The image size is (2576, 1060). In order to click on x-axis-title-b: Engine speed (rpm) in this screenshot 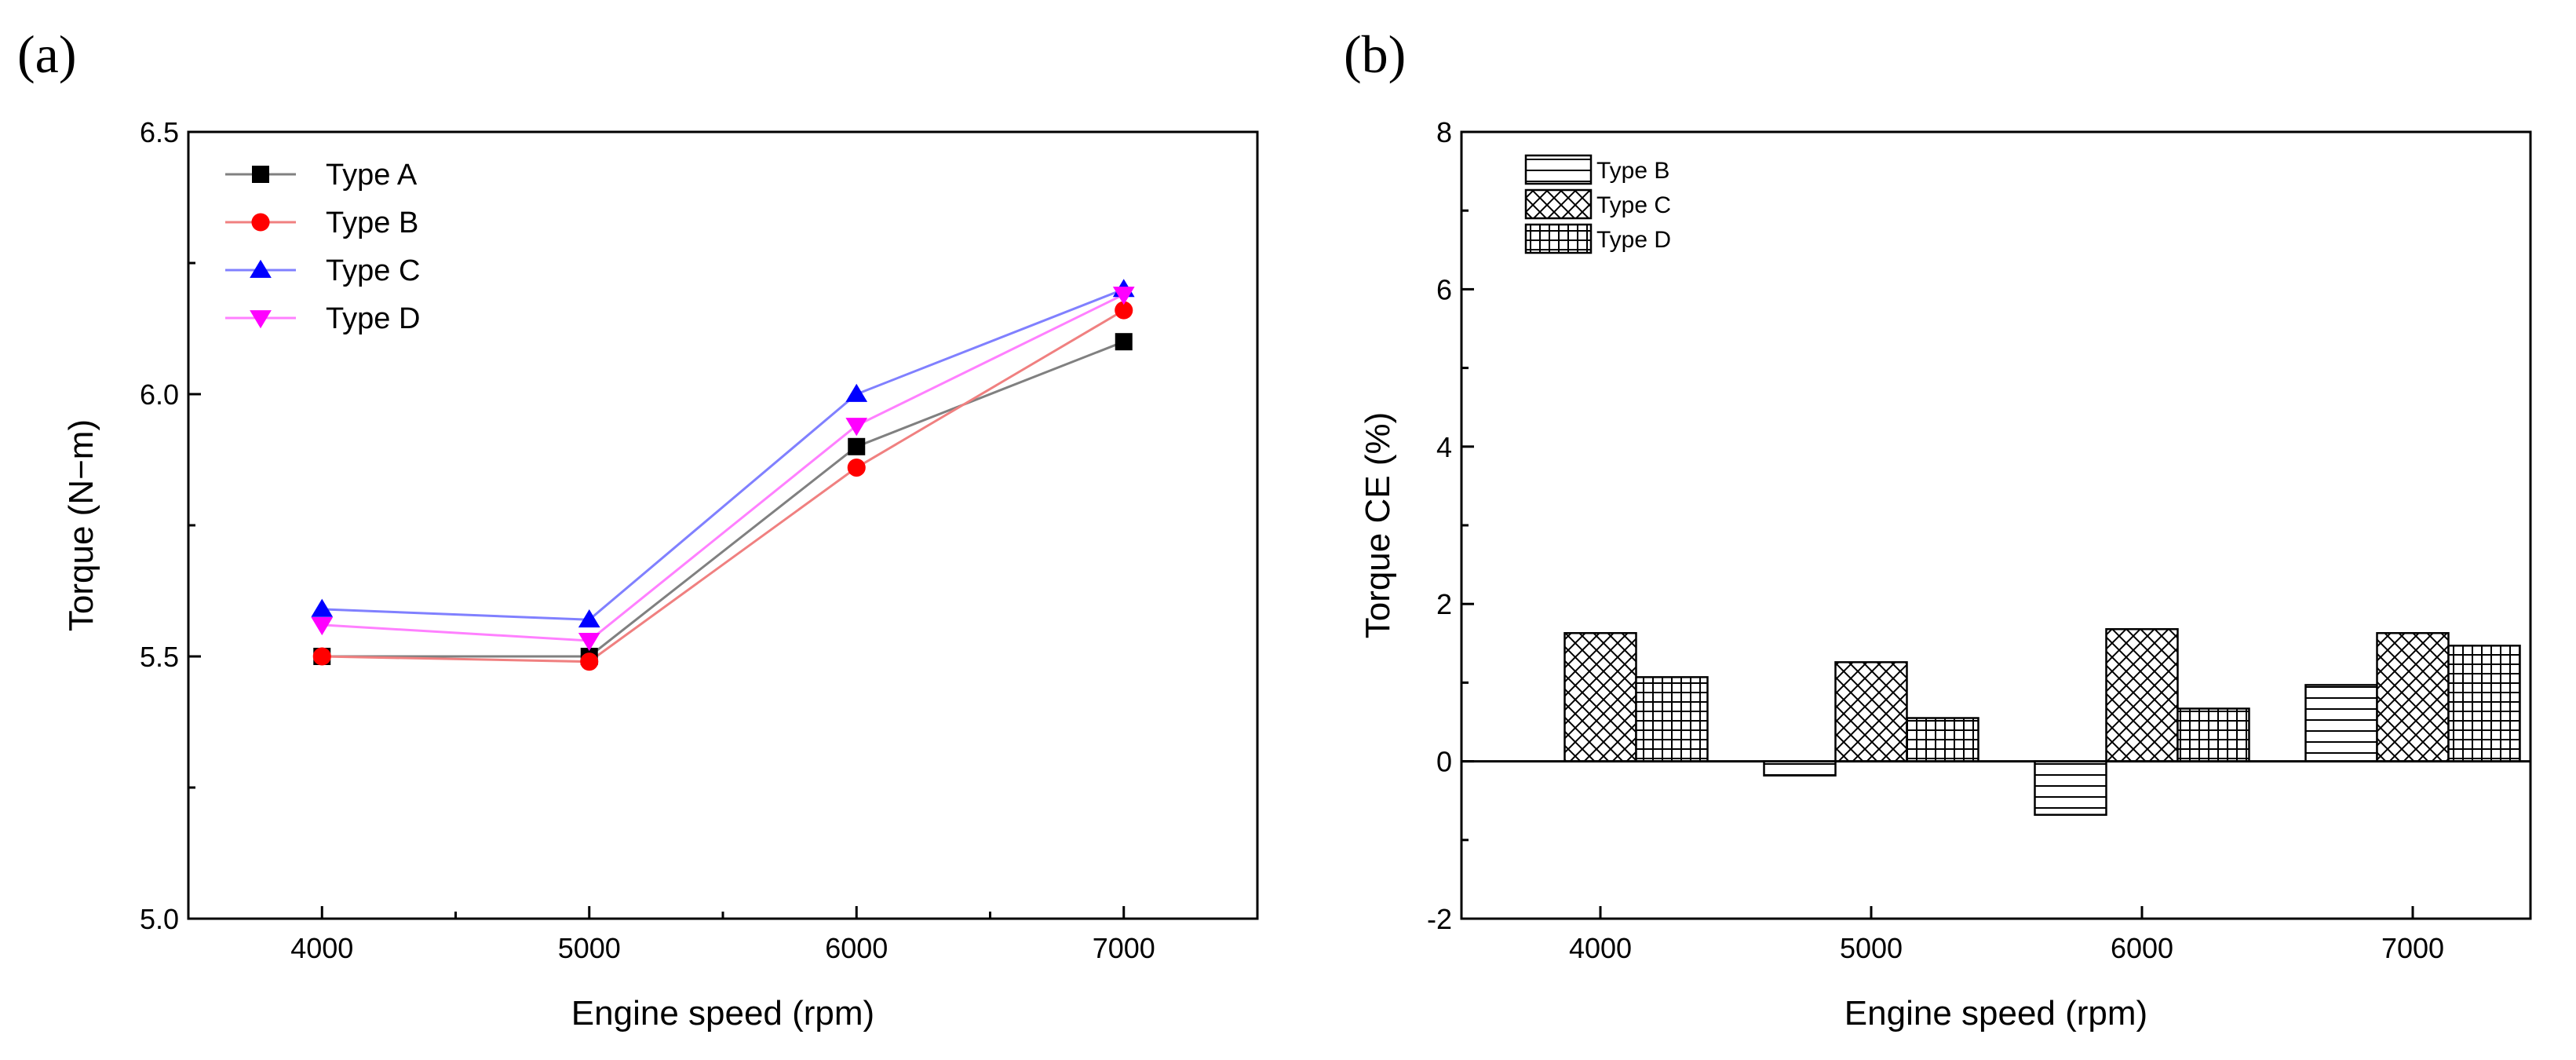, I will do `click(1996, 1013)`.